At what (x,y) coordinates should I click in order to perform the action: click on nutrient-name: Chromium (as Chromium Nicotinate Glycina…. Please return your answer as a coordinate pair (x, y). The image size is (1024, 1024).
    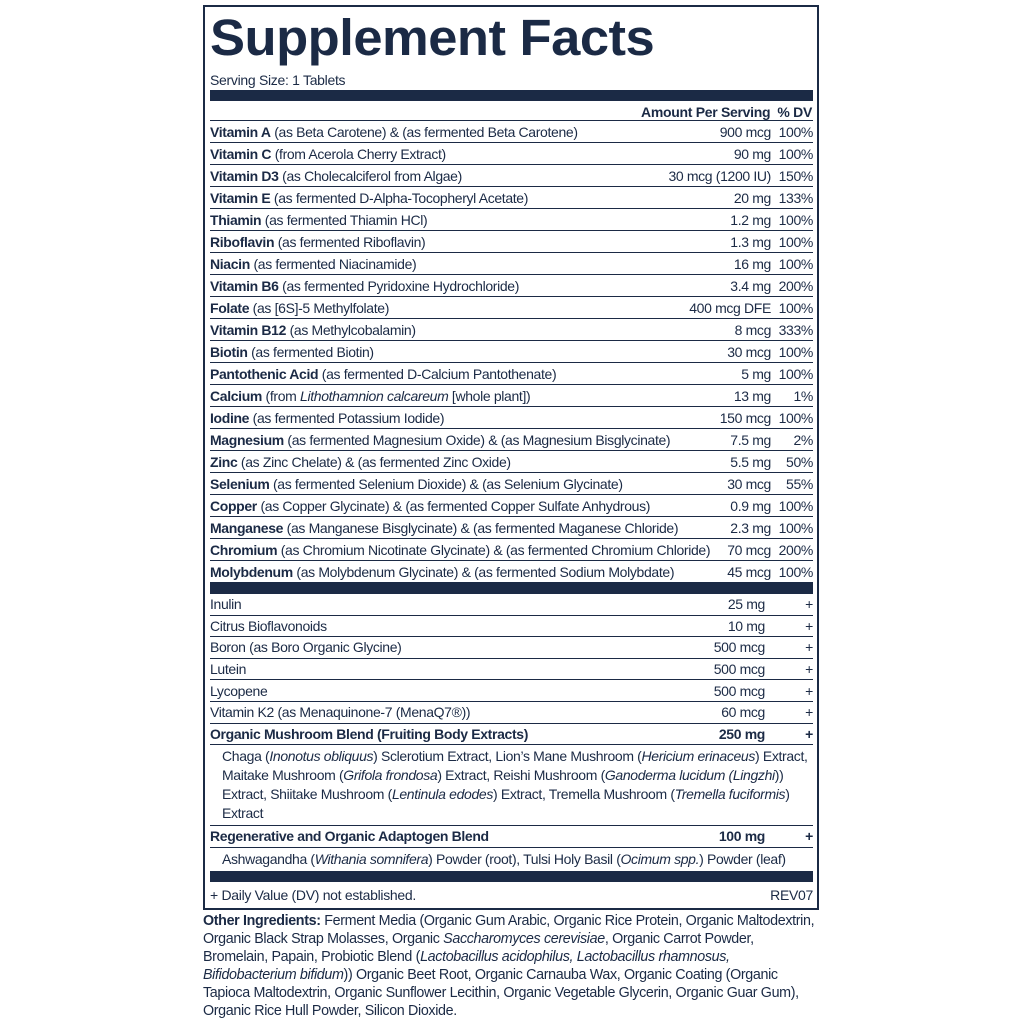
    Looking at the image, I should click on (468, 550).